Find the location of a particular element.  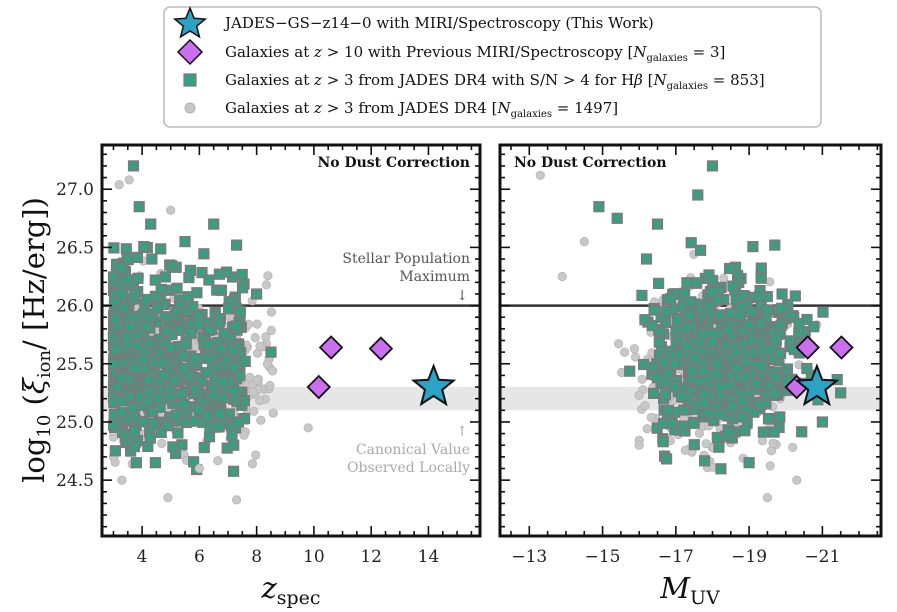

legend-star-icon is located at coordinates (190, 22).